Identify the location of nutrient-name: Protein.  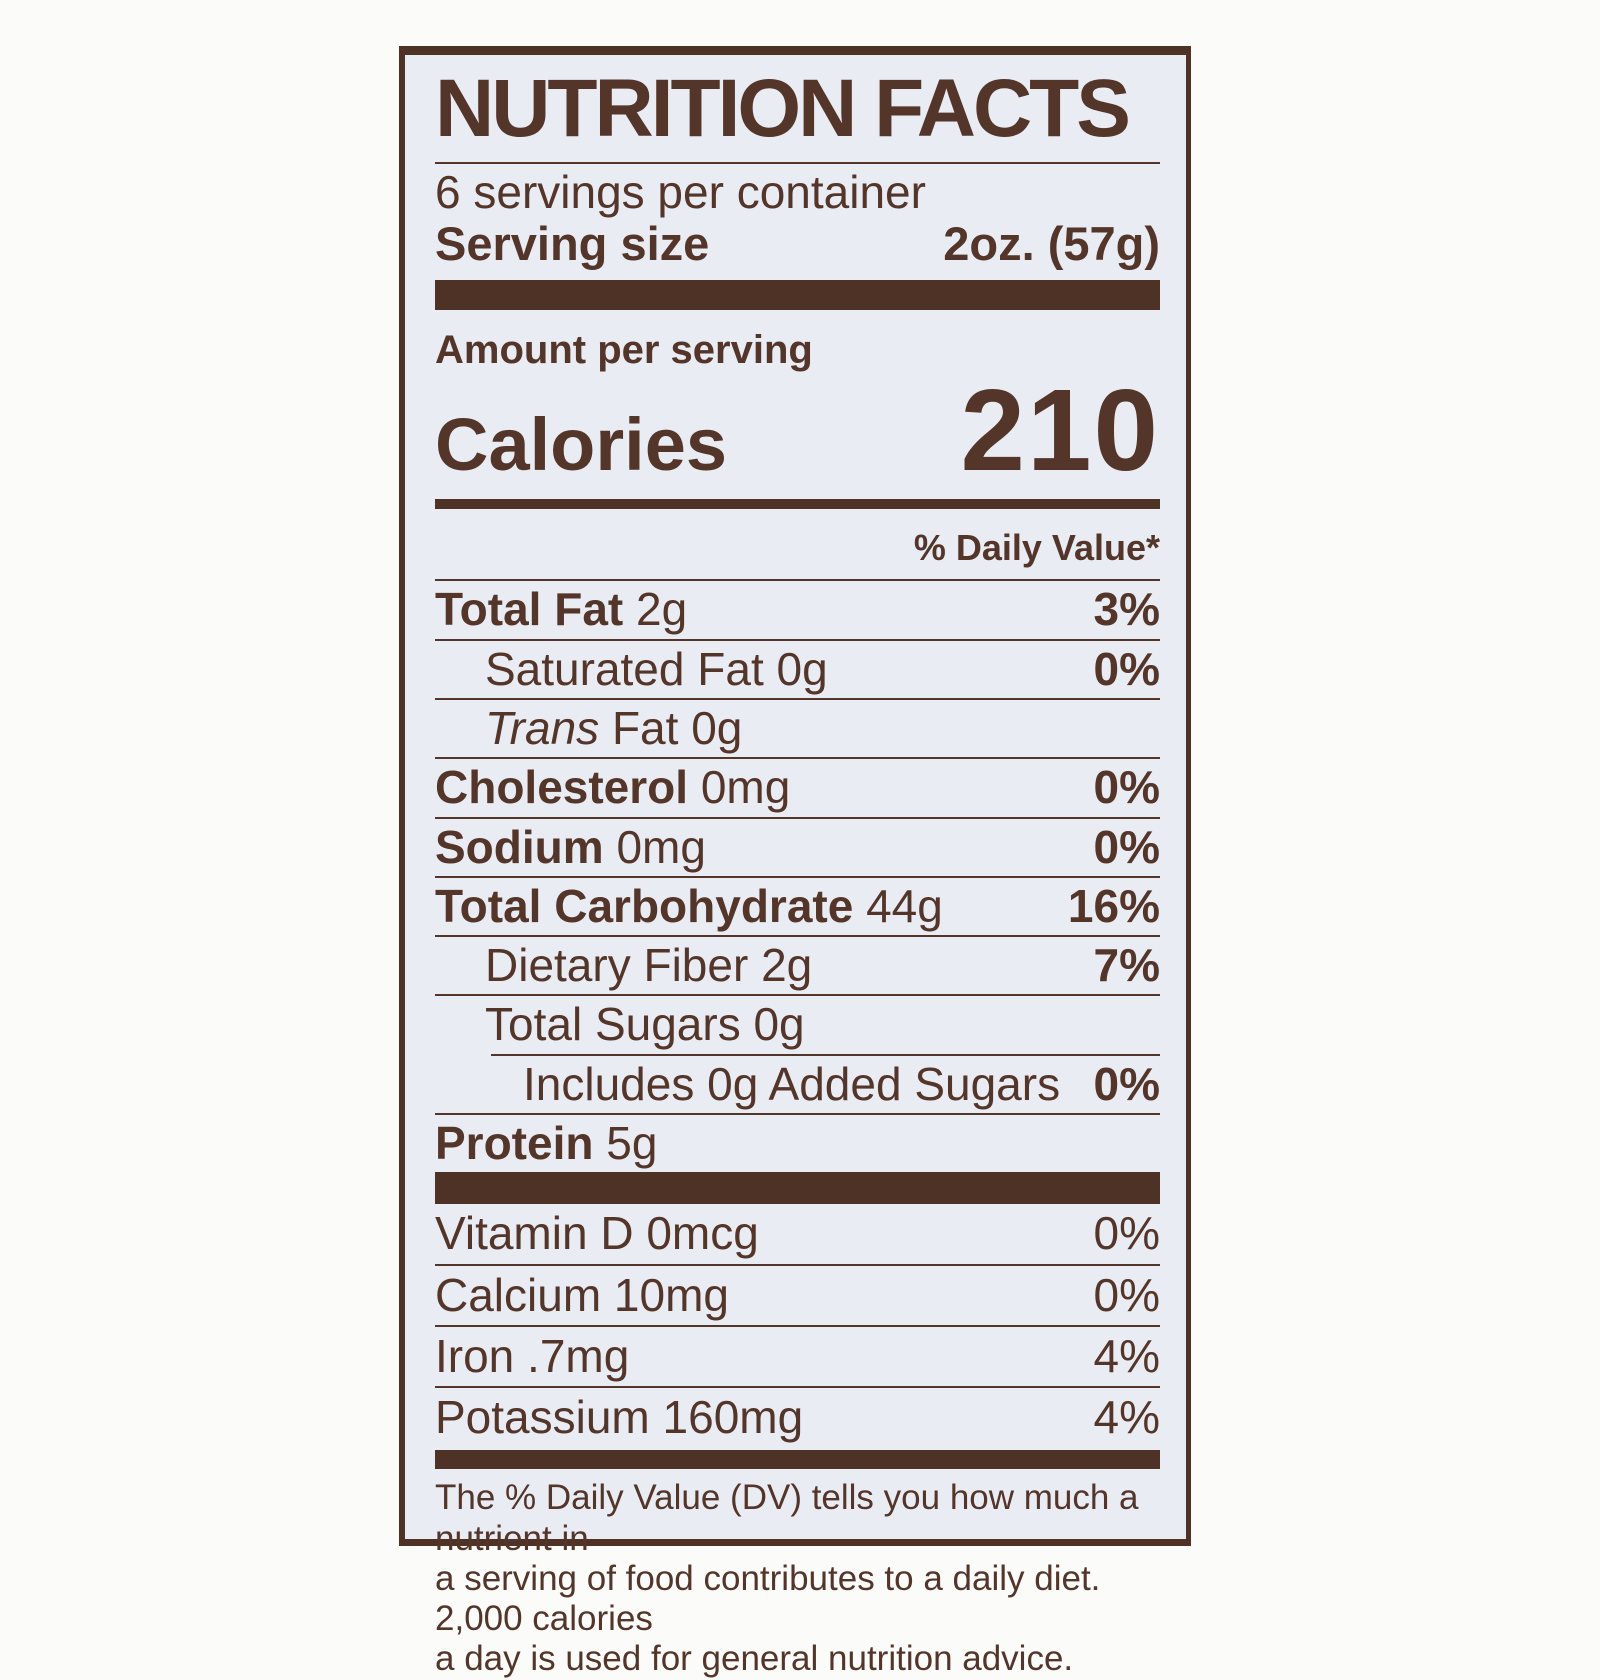
(514, 1142).